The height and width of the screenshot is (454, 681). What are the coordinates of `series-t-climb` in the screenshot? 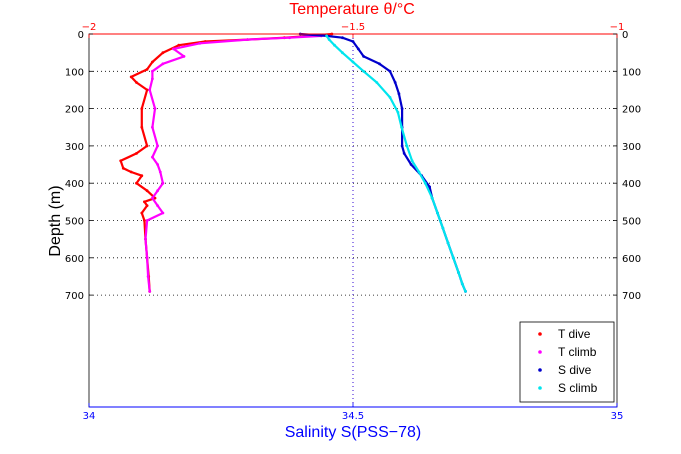 It's located at (233, 163).